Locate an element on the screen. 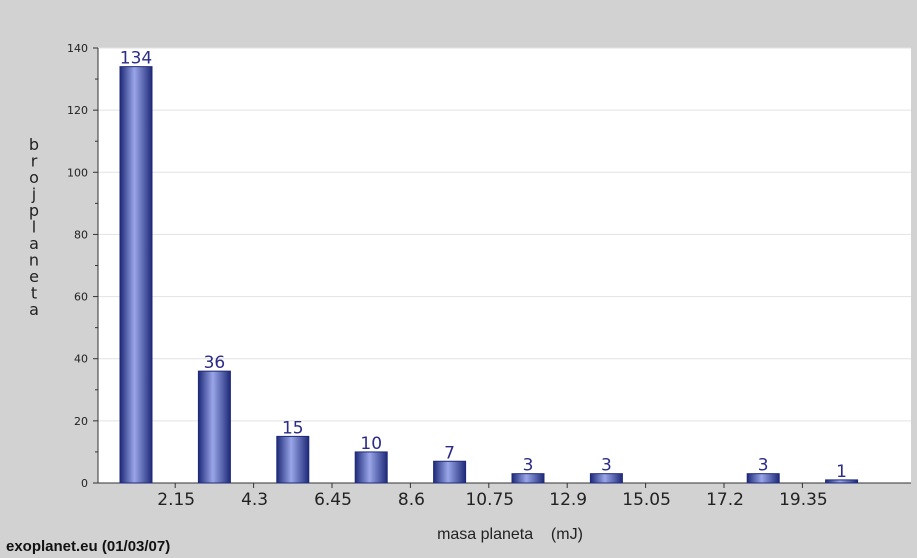 This screenshot has width=917, height=558. y-axis-label-letter: j is located at coordinates (33, 194).